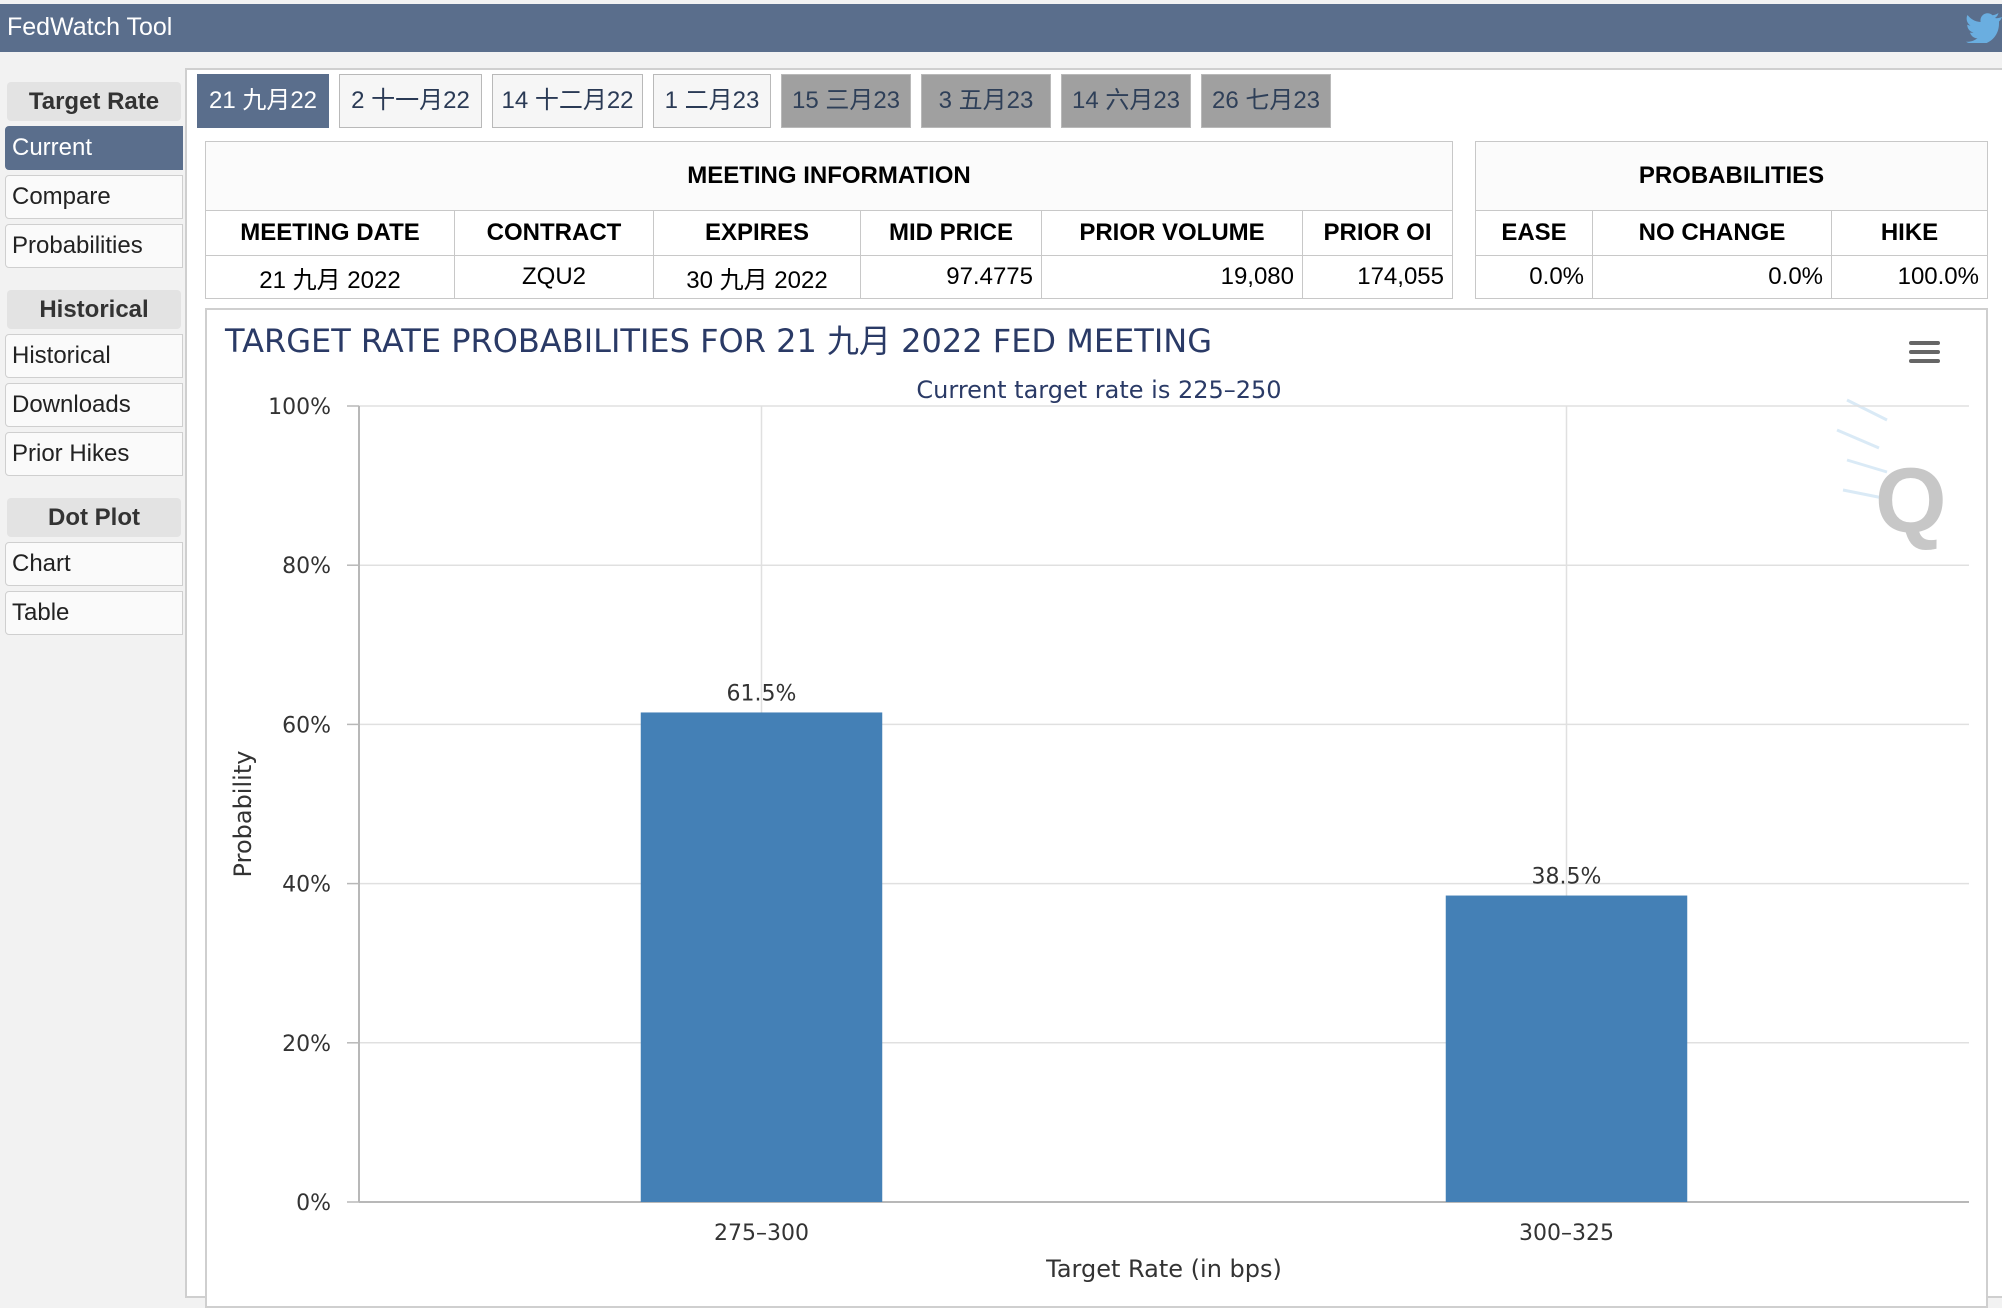 Image resolution: width=2002 pixels, height=1308 pixels. What do you see at coordinates (330, 277) in the screenshot?
I see `meeting-date-value: 21 九月 2022` at bounding box center [330, 277].